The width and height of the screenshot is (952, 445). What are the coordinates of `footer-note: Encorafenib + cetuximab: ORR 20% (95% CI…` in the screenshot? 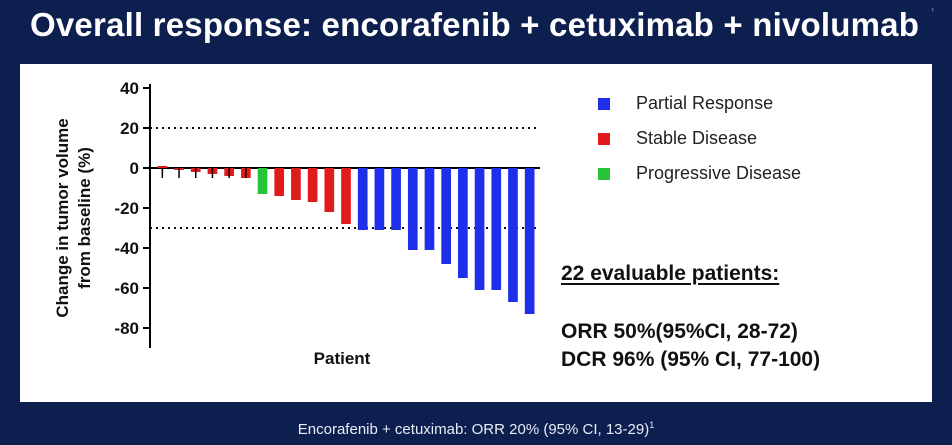 It's located at (476, 429).